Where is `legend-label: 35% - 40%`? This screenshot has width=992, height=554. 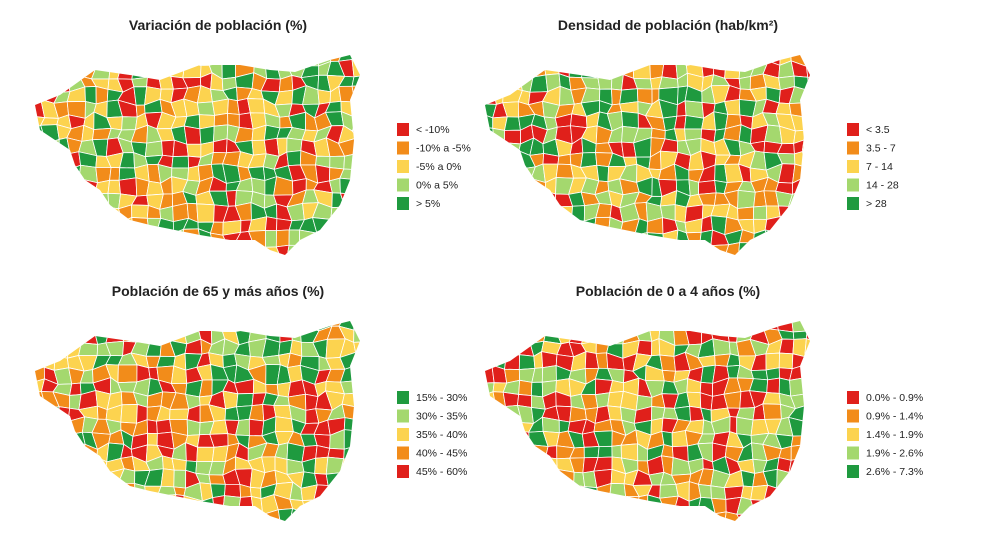 legend-label: 35% - 40% is located at coordinates (441, 435).